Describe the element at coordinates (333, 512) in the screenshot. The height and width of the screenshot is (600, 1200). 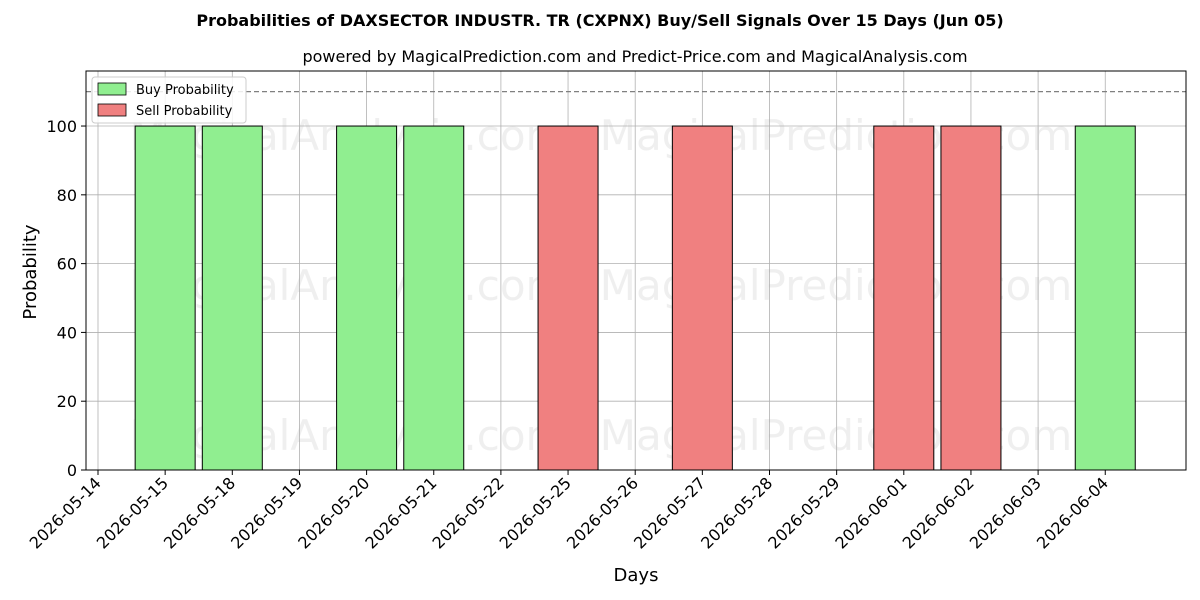
I see `x-tick-label: 2026-05-20` at that location.